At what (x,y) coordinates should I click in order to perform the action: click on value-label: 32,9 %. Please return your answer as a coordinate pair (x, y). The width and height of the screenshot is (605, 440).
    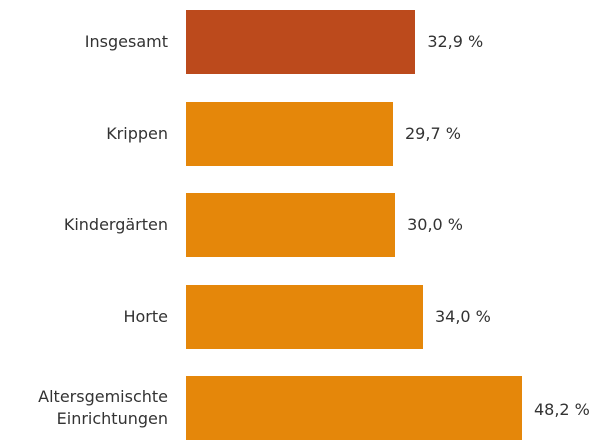
    Looking at the image, I should click on (455, 41).